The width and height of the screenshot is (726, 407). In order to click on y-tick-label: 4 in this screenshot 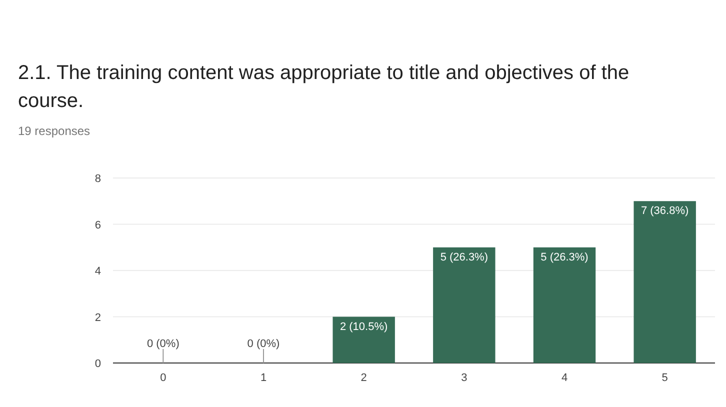, I will do `click(97, 272)`.